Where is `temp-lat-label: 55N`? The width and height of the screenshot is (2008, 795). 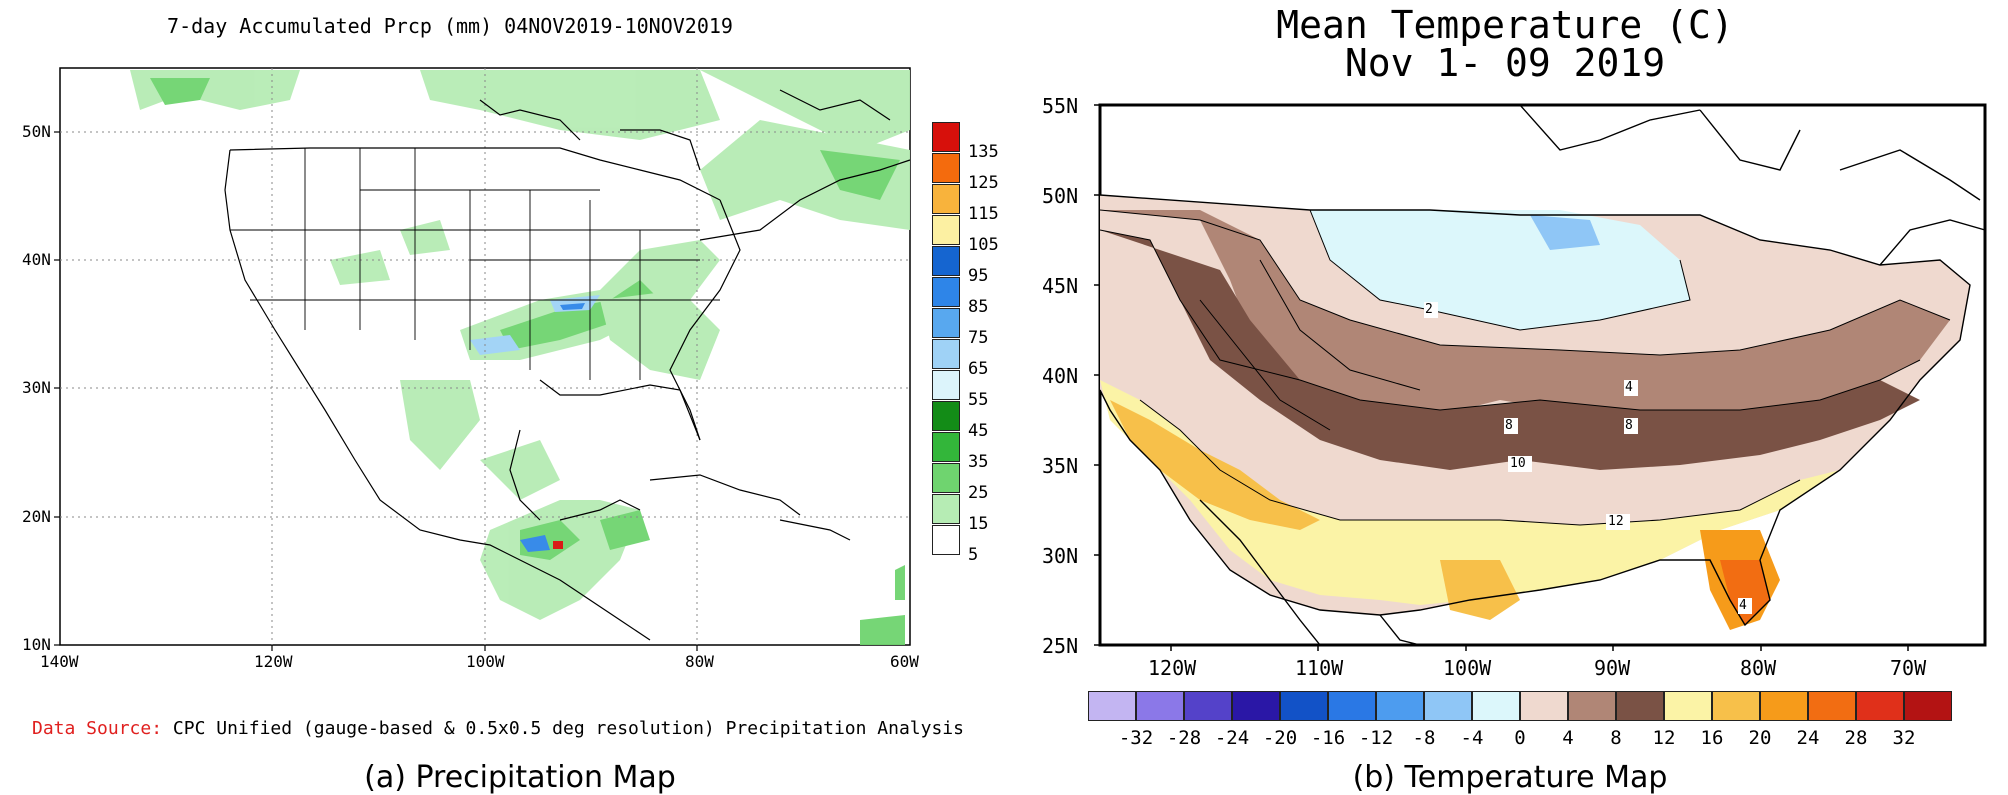
temp-lat-label: 55N is located at coordinates (1060, 106).